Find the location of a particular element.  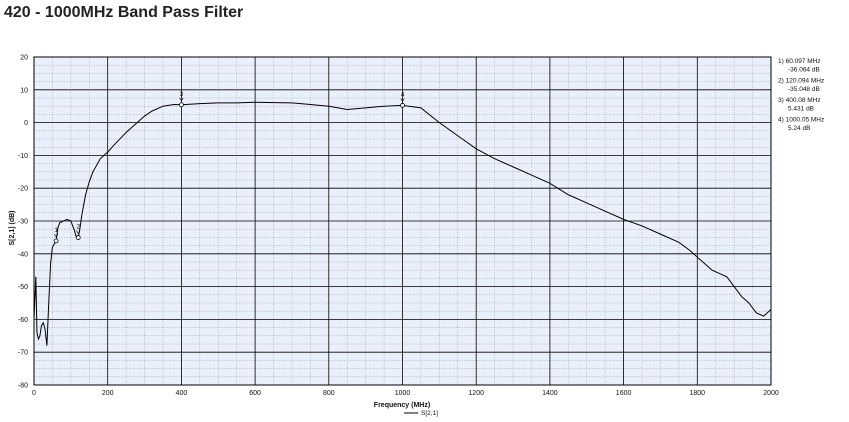

marker-readout-value: 5.24 dB is located at coordinates (799, 128).